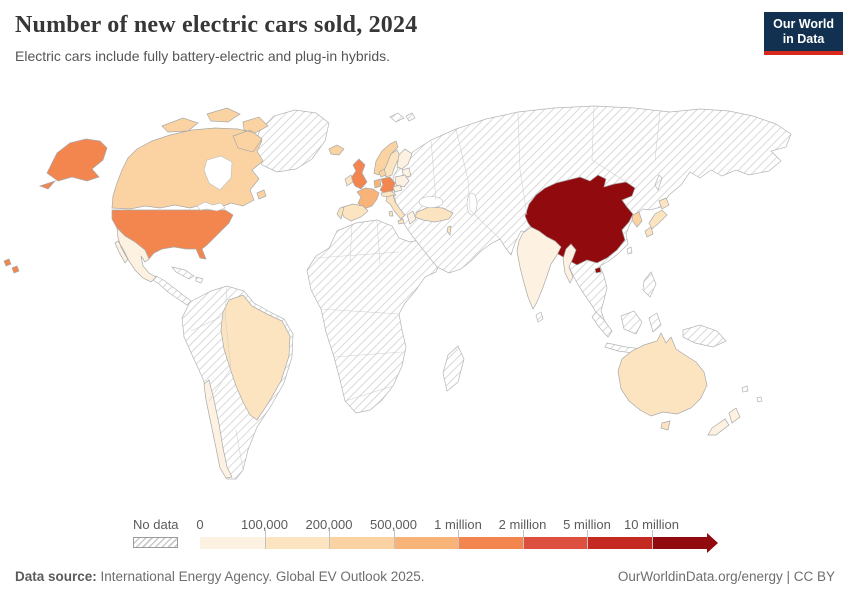 Image resolution: width=850 pixels, height=600 pixels. I want to click on country-finland, so click(404, 159).